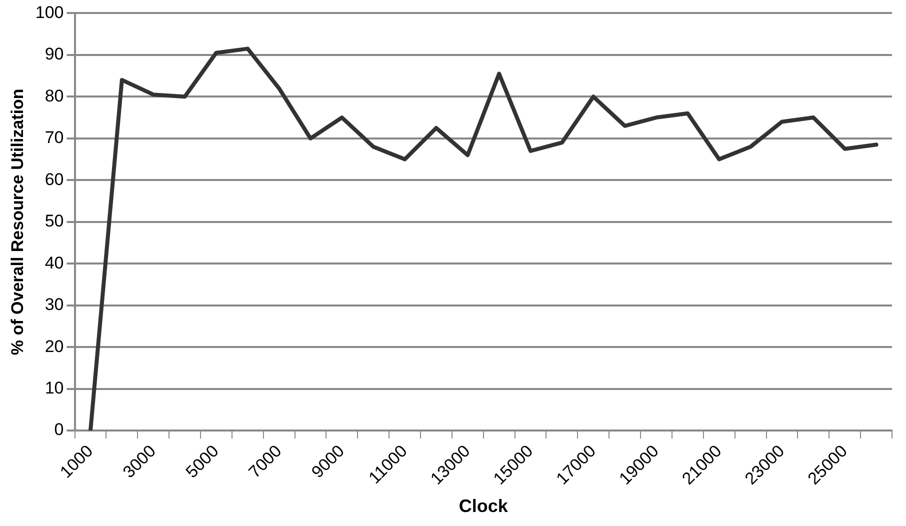  Describe the element at coordinates (54, 179) in the screenshot. I see `y-tick-label: 60` at that location.